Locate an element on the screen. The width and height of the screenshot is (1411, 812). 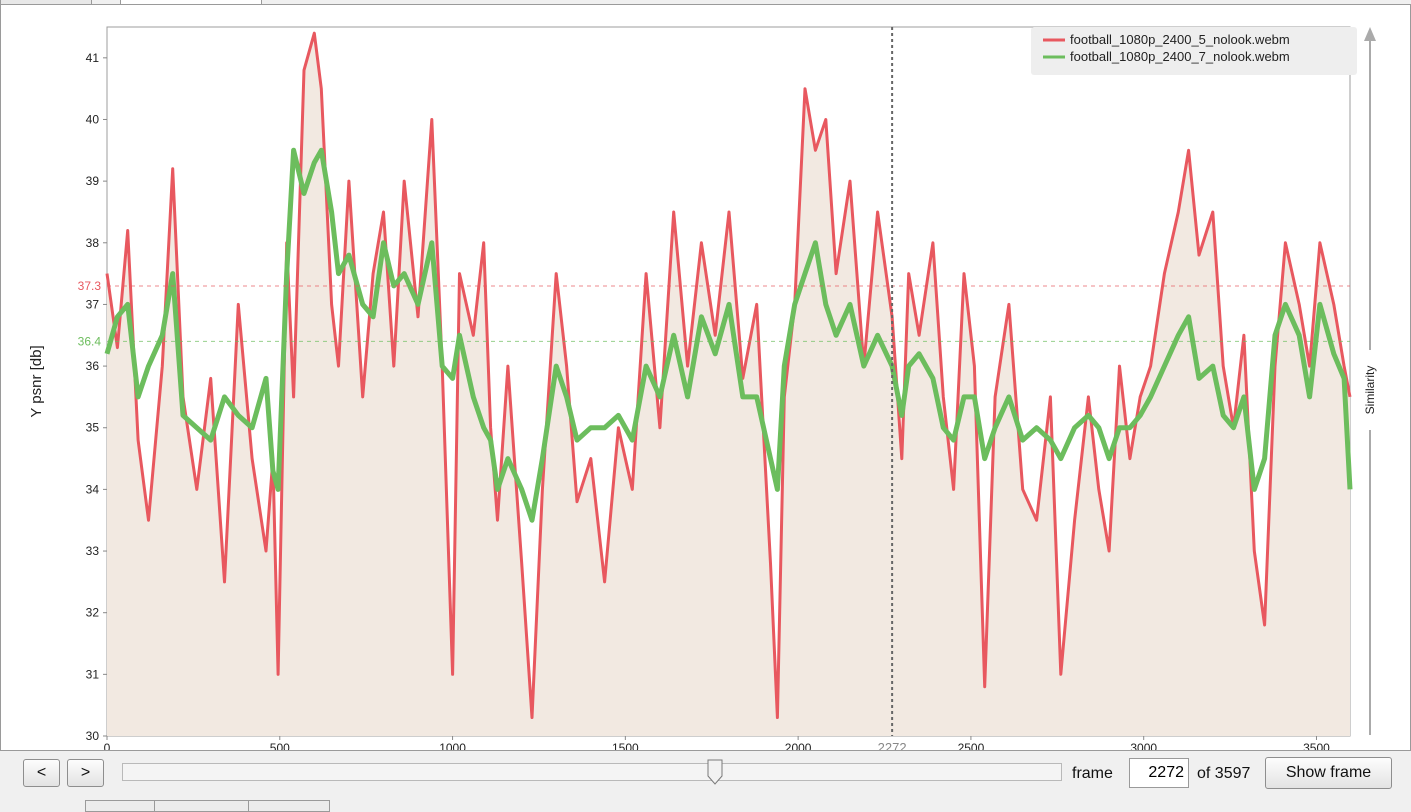
y-tick-label: 40 is located at coordinates (93, 119).